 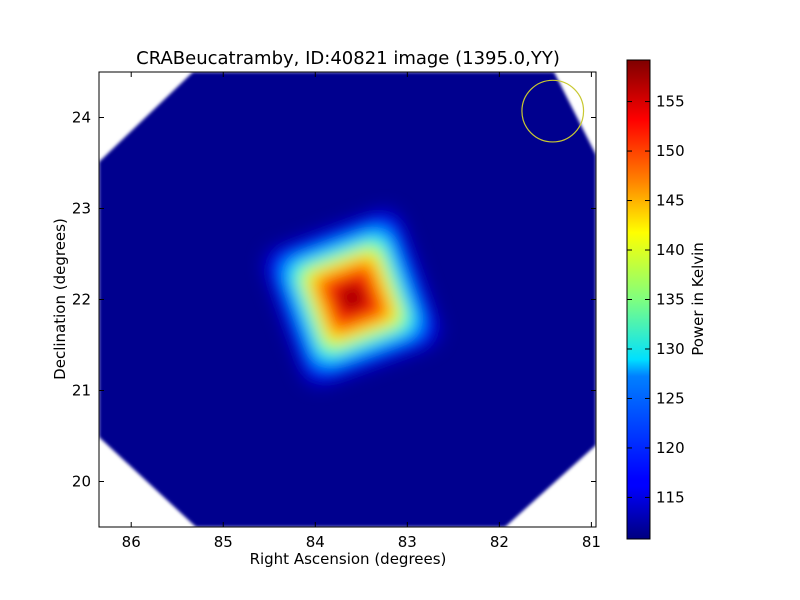 What do you see at coordinates (670, 349) in the screenshot?
I see `colorbar-tick-label: 130` at bounding box center [670, 349].